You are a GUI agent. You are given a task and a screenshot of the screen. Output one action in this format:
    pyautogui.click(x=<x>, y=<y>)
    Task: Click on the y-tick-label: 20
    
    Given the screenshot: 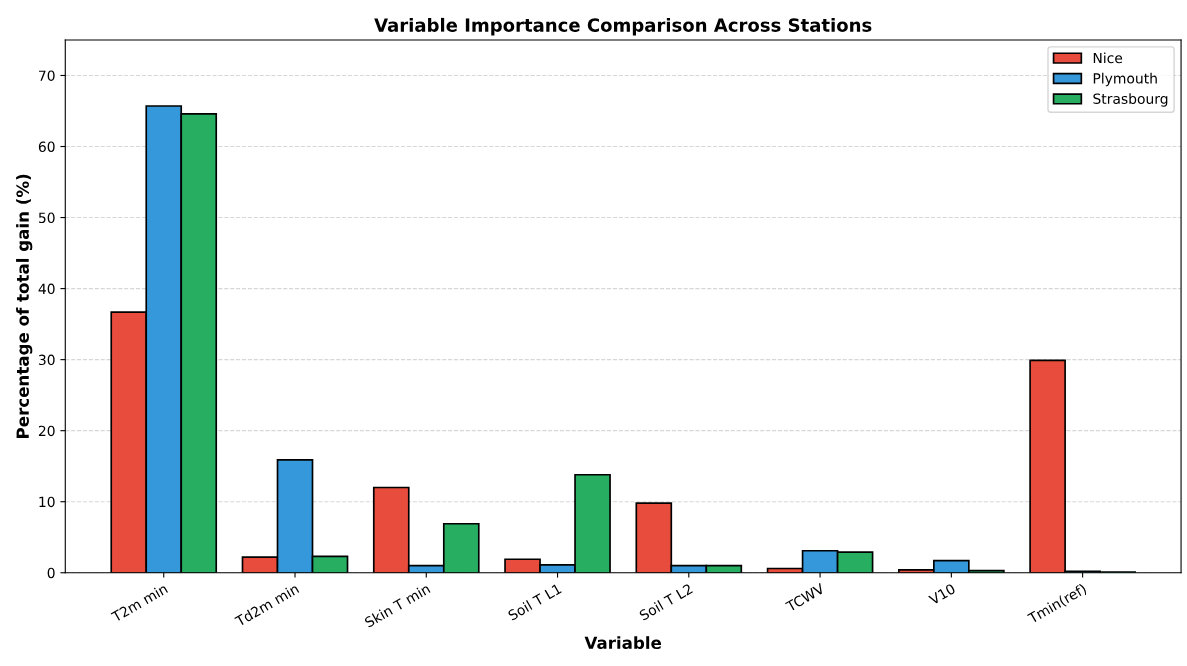 What is the action you would take?
    pyautogui.click(x=46, y=431)
    